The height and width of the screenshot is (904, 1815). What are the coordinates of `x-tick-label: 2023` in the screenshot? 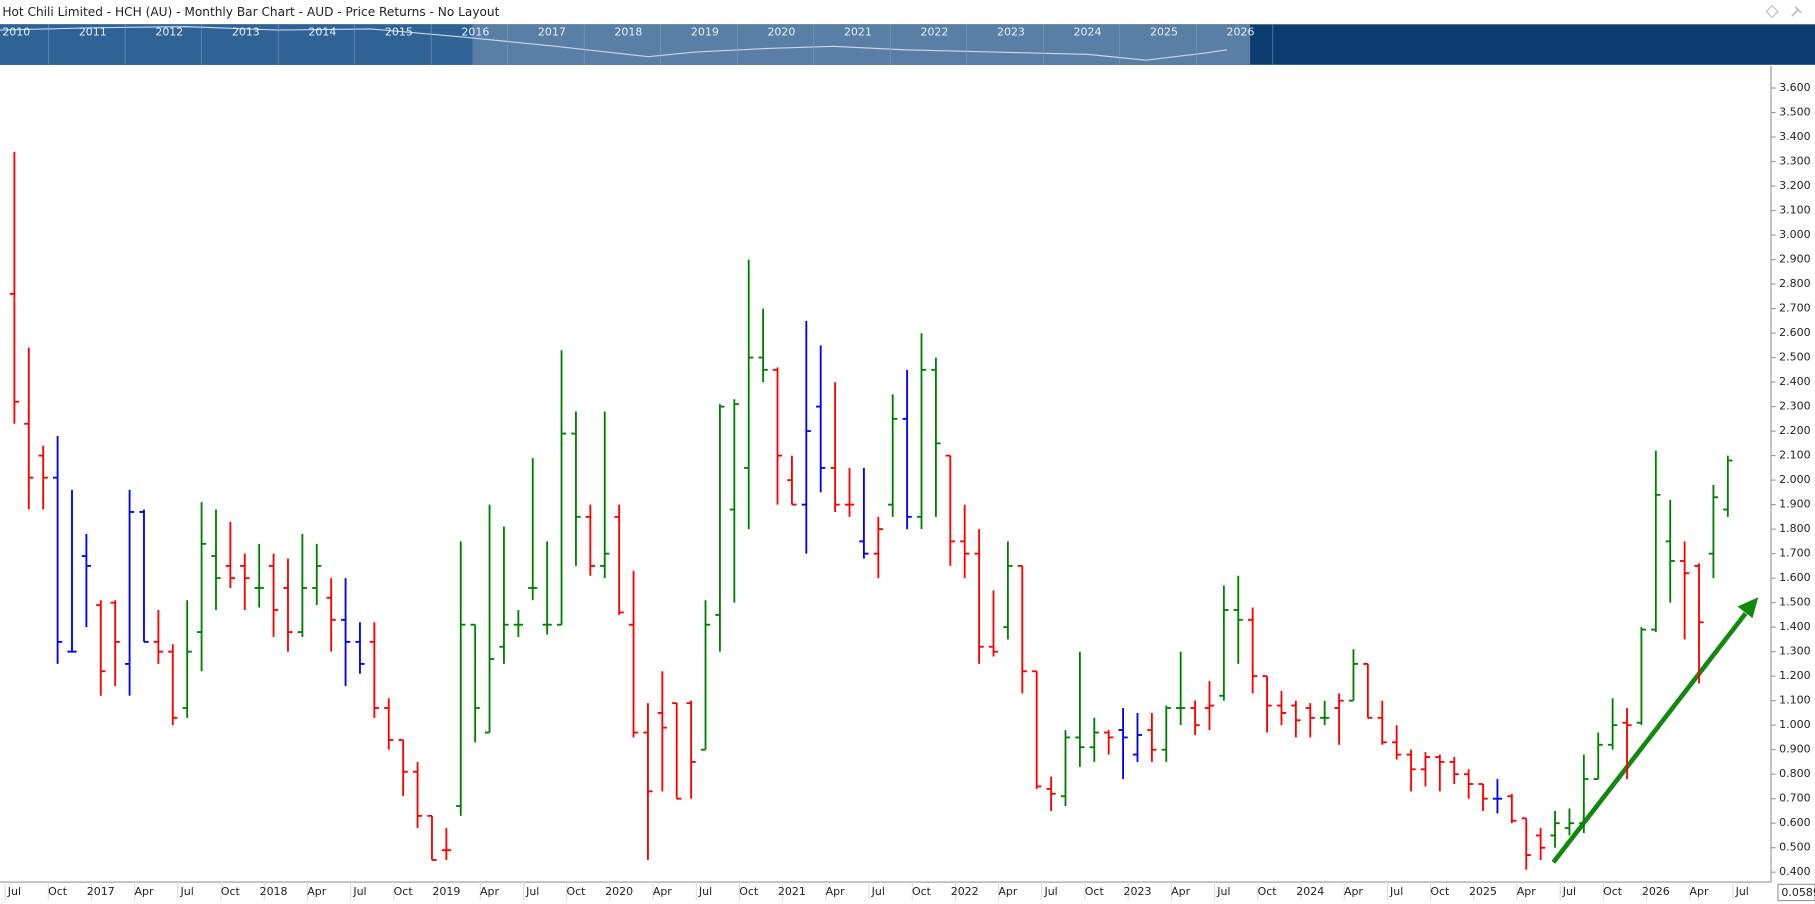 It's located at (1137, 891).